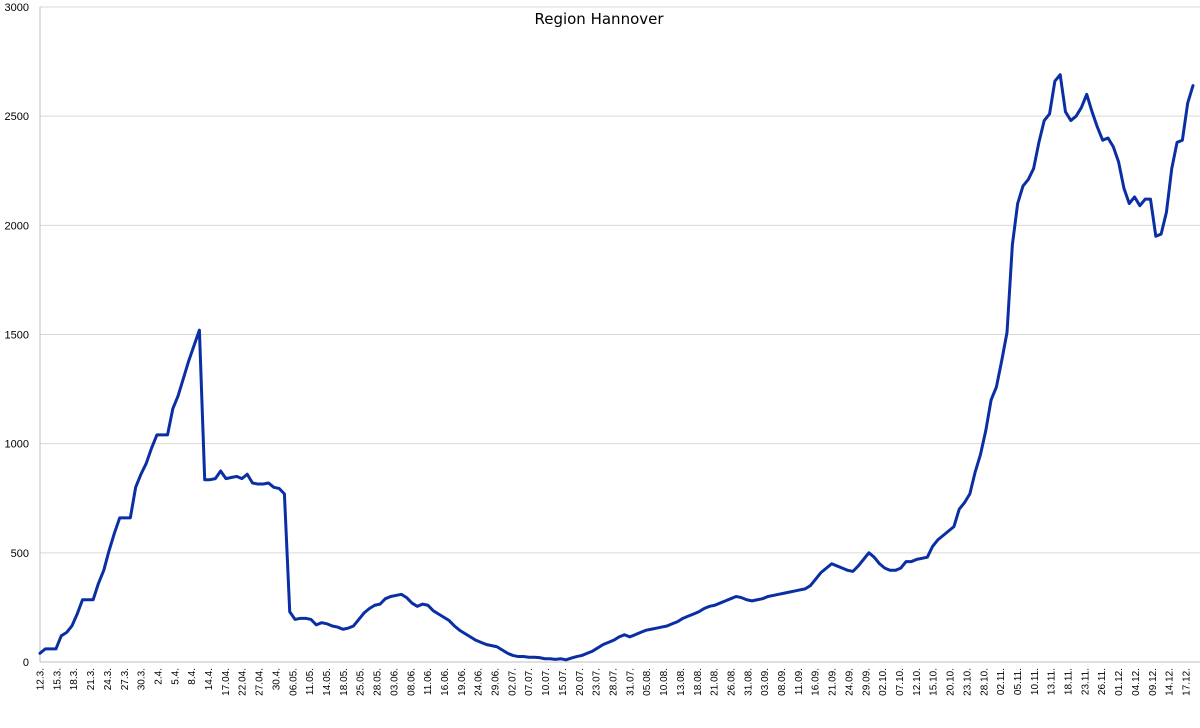  What do you see at coordinates (951, 682) in the screenshot?
I see `x-tick-label: 20.10.` at bounding box center [951, 682].